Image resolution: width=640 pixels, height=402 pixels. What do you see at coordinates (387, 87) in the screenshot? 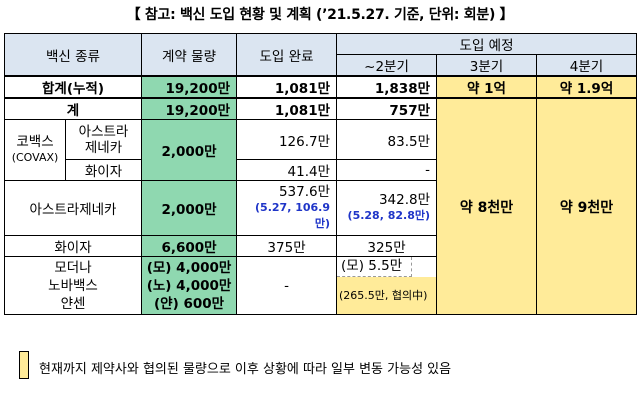
I see `total-cum-q2: 1,838만` at bounding box center [387, 87].